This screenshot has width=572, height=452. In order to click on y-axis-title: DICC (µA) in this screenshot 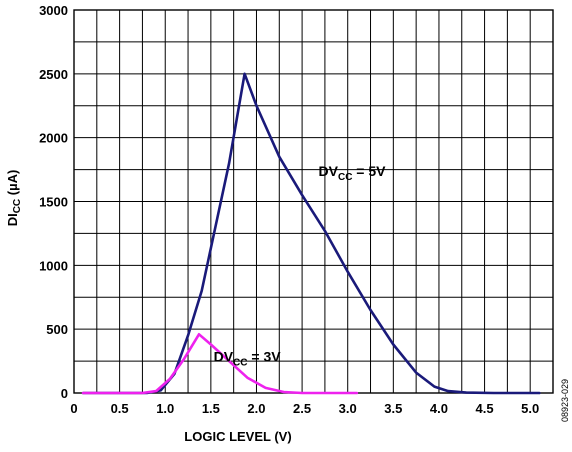, I will do `click(14, 198)`.